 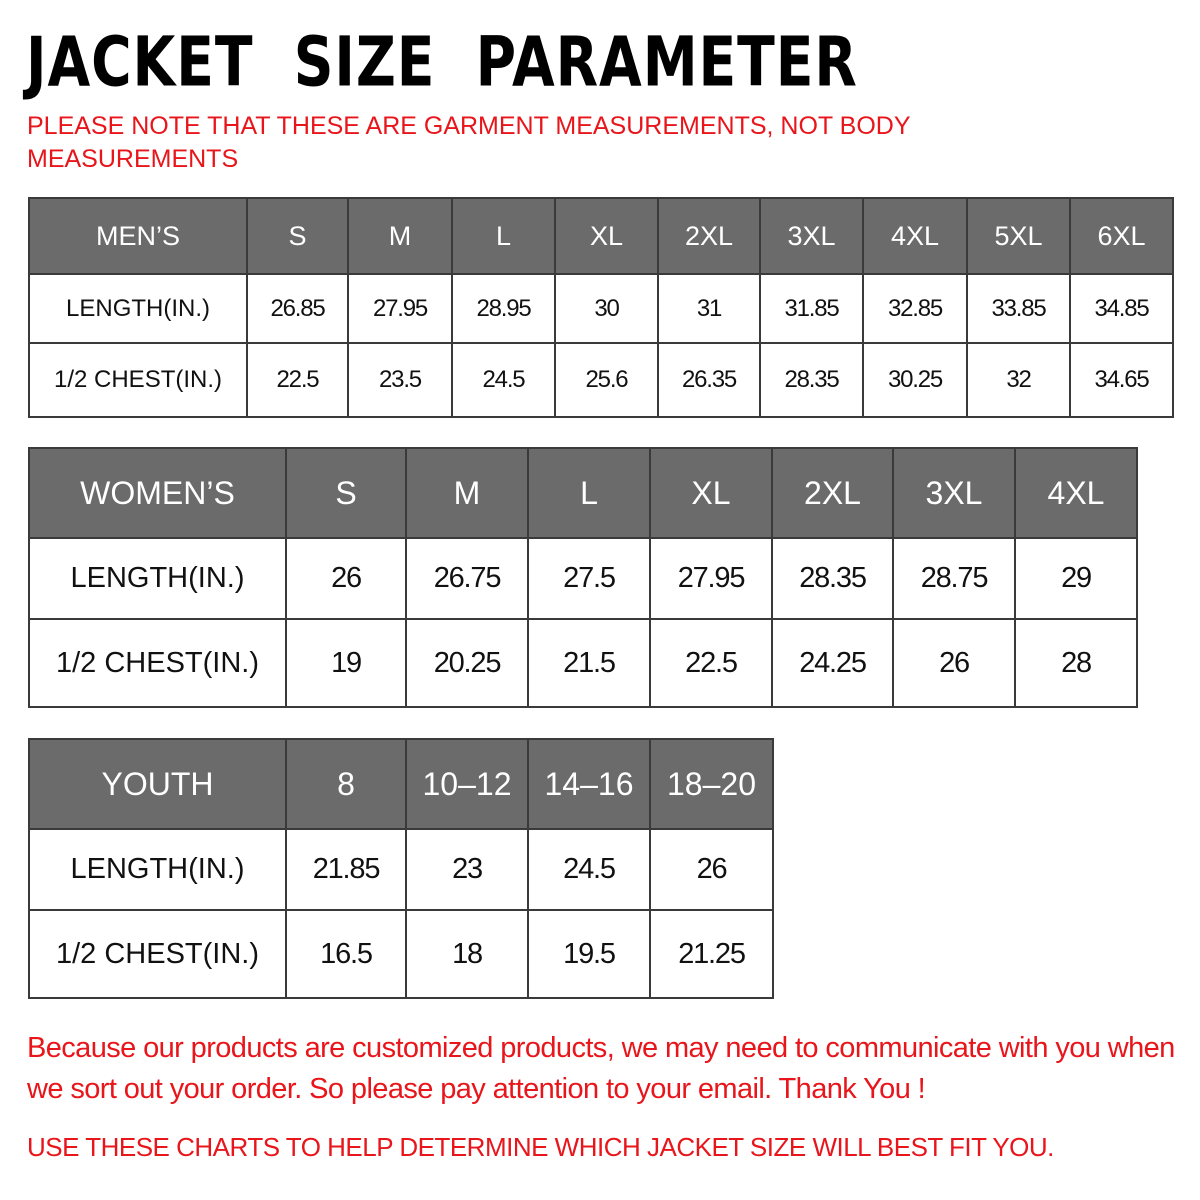 I want to click on header-row: WOMEN’S S M L XL 2XL 3XL 4XL, so click(x=583, y=493).